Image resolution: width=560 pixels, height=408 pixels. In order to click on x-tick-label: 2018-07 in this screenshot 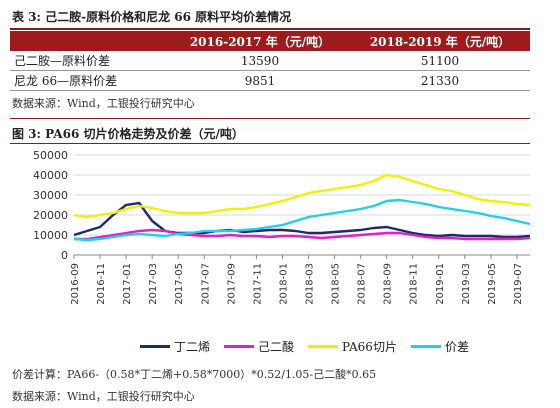, I will do `click(362, 284)`.